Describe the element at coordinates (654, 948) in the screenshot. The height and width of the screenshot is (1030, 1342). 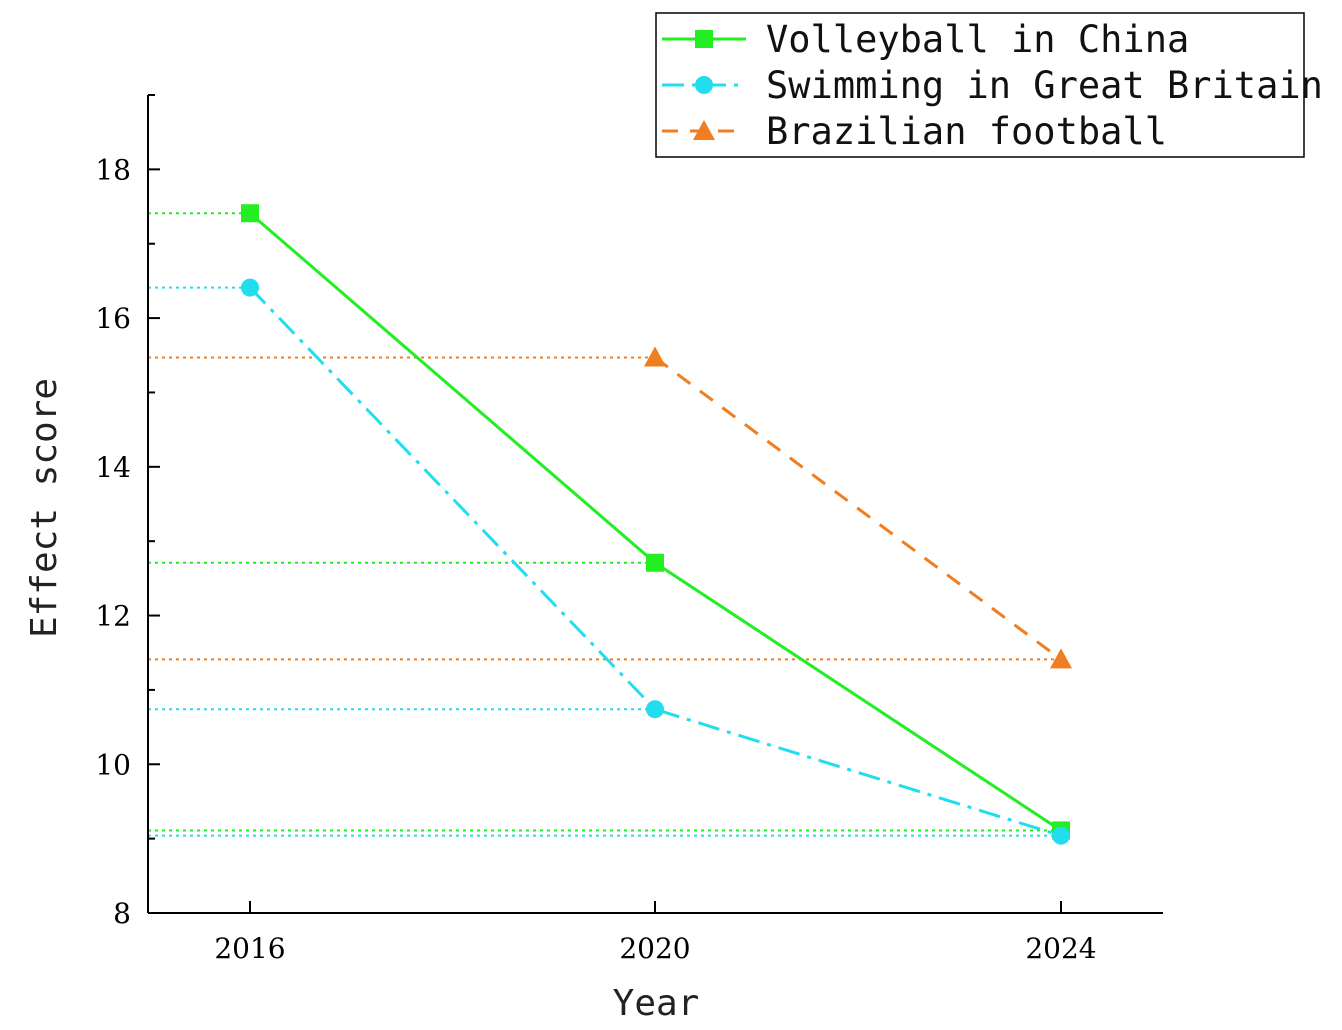
I see `x-tick-label: 2020` at that location.